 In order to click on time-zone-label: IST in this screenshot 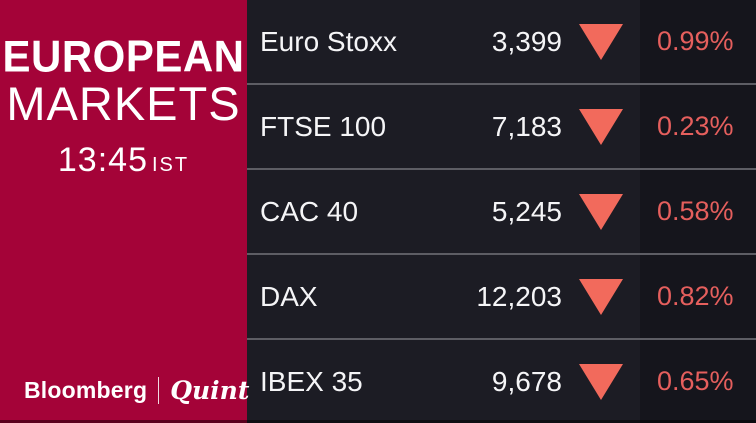, I will do `click(170, 165)`.